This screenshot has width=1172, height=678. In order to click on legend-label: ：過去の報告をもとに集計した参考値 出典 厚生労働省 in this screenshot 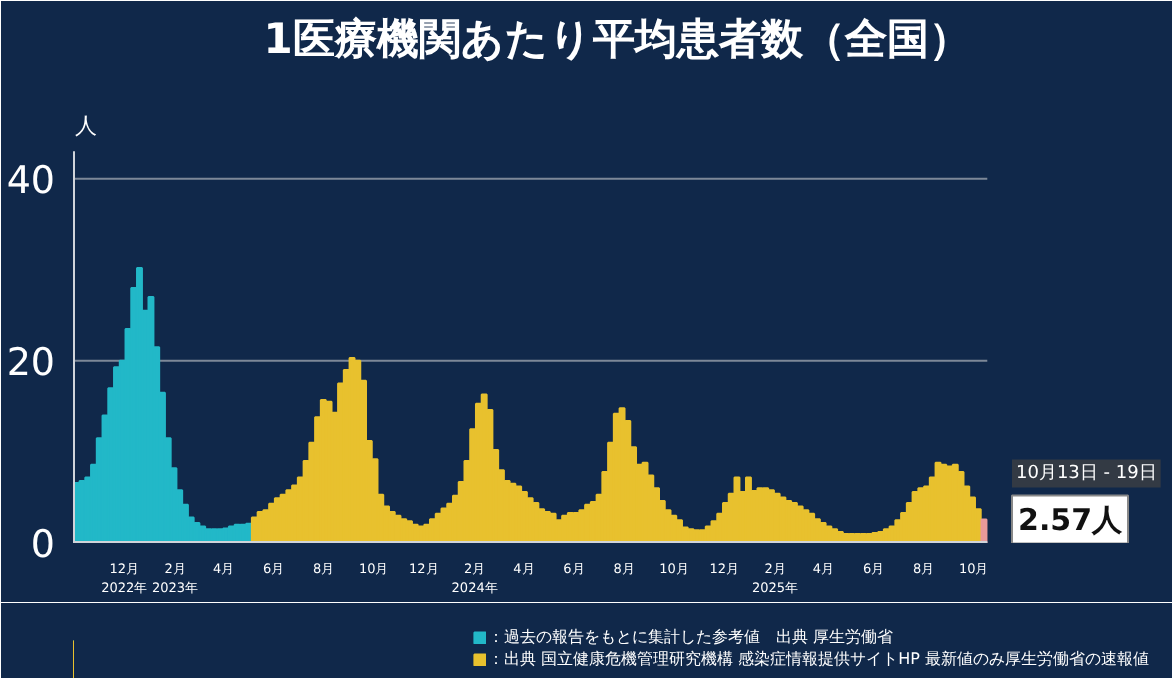, I will do `click(691, 637)`.